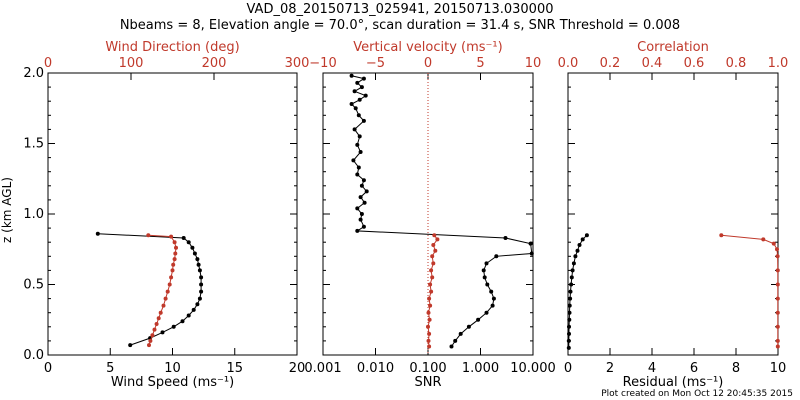 The height and width of the screenshot is (400, 800). Describe the element at coordinates (297, 368) in the screenshot. I see `bottom-tick-label: 20` at that location.